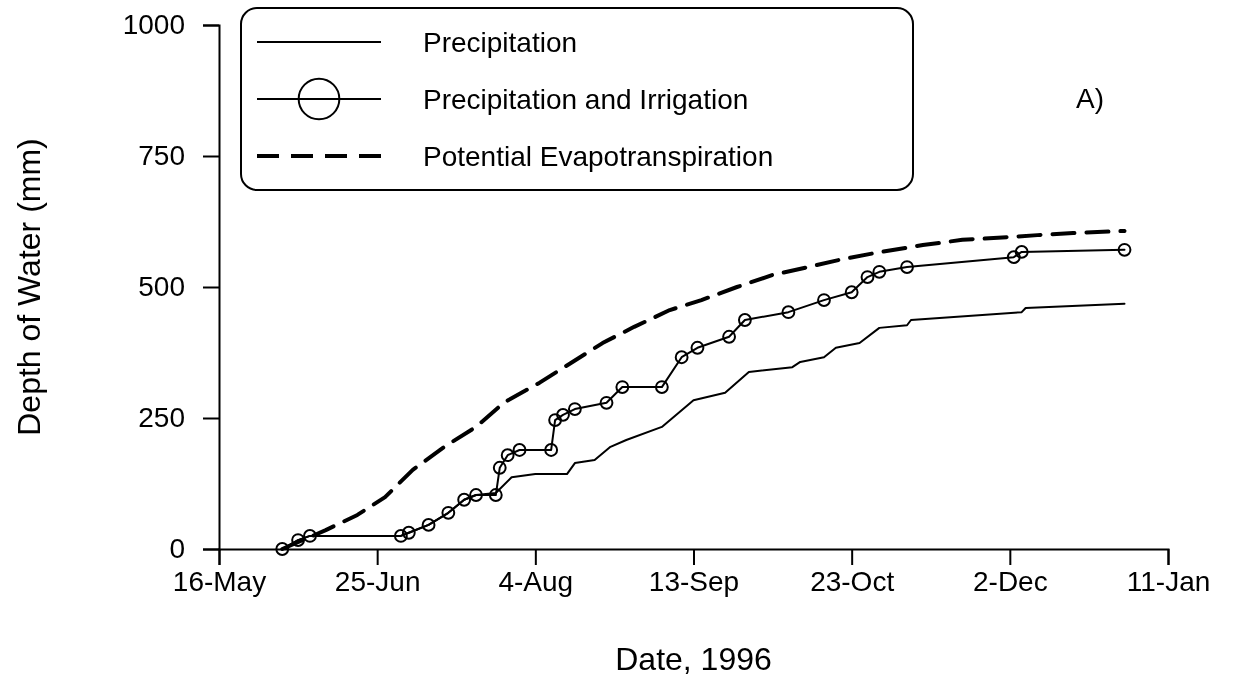 The height and width of the screenshot is (681, 1235). I want to click on legend-label: Precipitation and Irrigation, so click(586, 99).